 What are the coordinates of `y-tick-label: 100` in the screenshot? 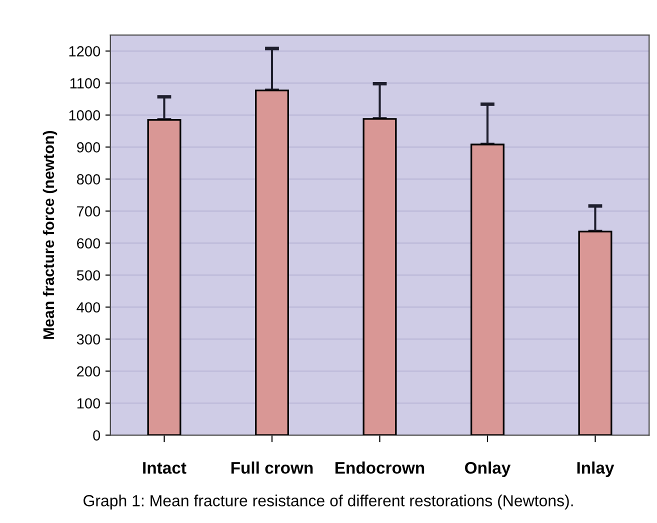 It's located at (88, 403).